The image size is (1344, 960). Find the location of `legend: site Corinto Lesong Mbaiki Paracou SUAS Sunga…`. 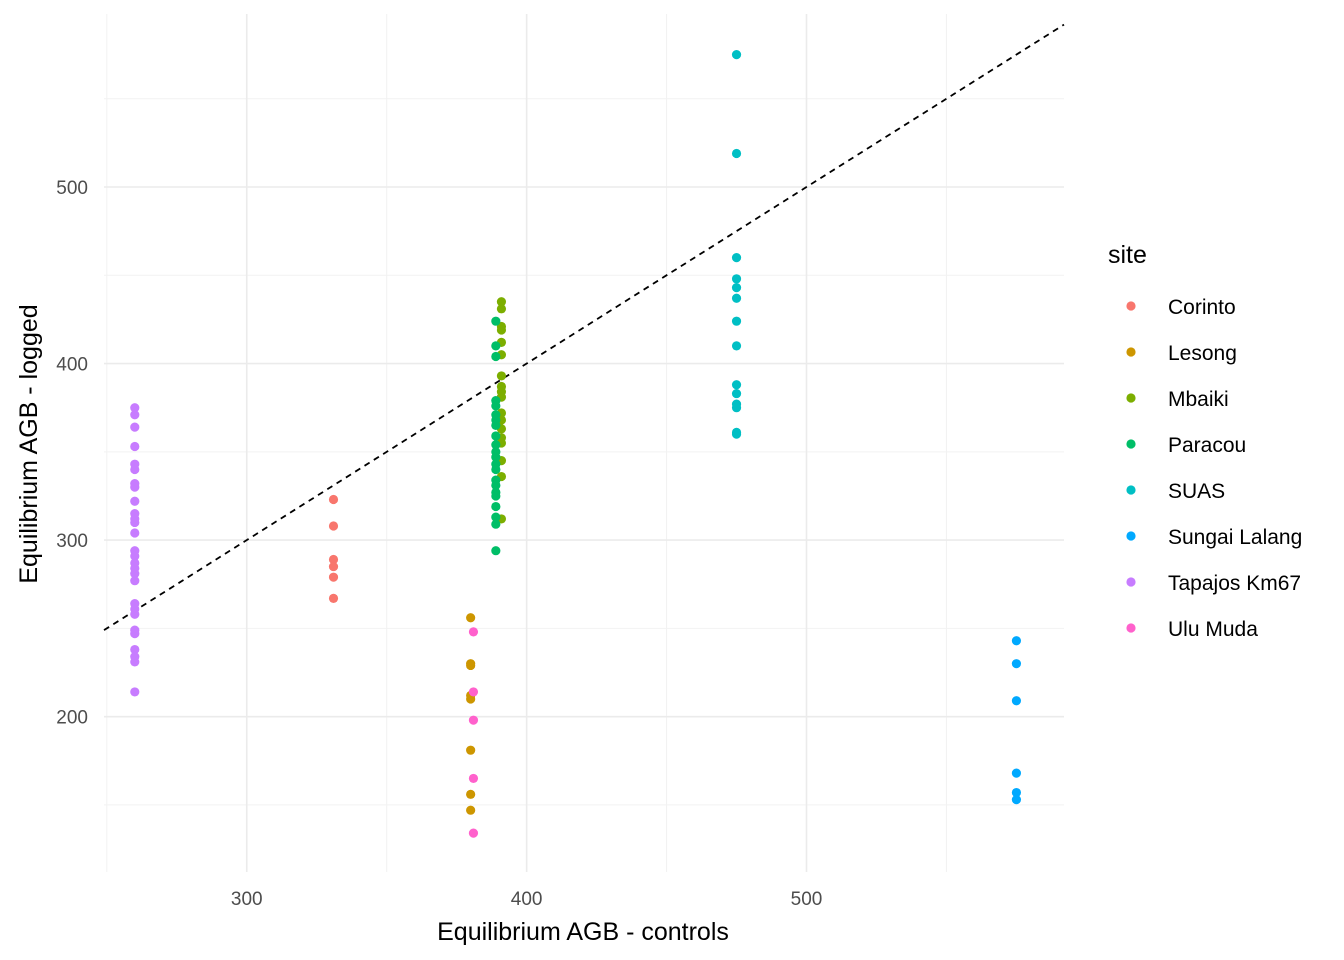

legend: site Corinto Lesong Mbaiki Paracou SUAS Sunga… is located at coordinates (1205, 441).